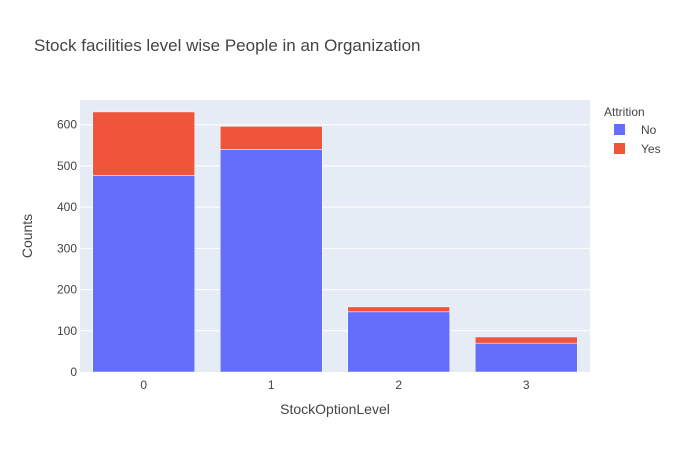 The height and width of the screenshot is (453, 680). I want to click on legend-items: No Yes, so click(637, 139).